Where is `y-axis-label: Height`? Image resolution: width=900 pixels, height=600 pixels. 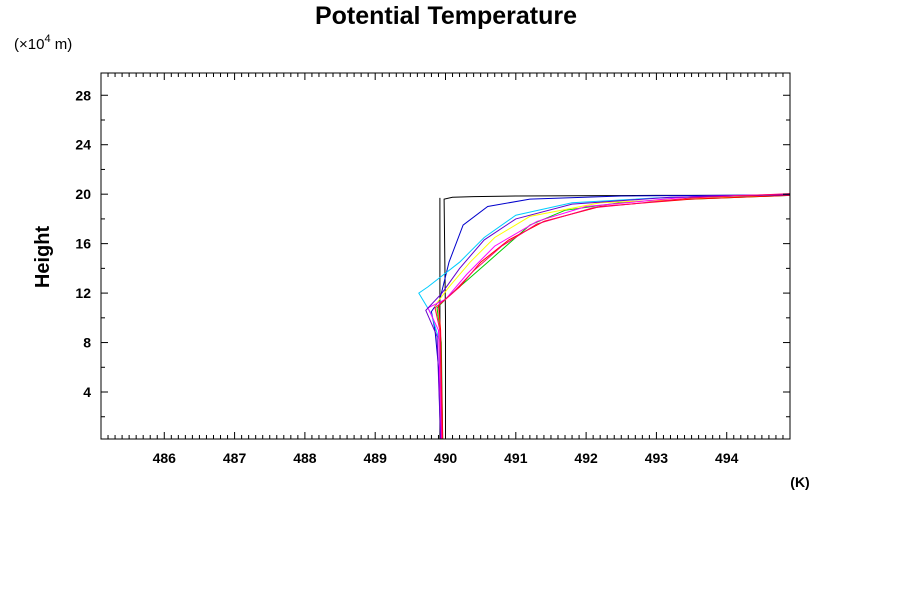
y-axis-label: Height is located at coordinates (43, 257).